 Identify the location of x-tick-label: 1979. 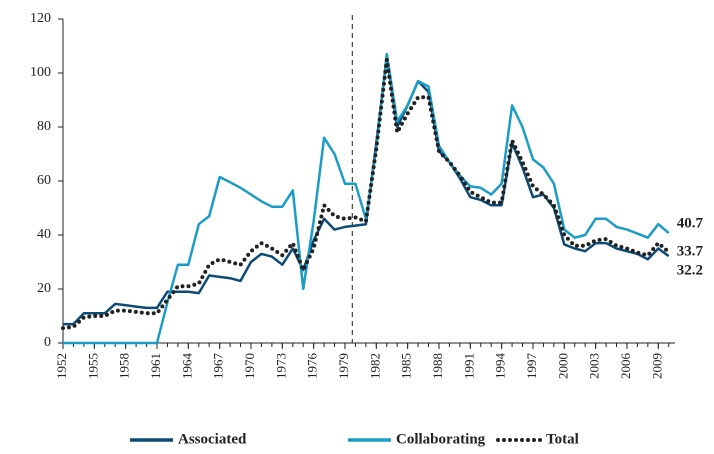
(343, 366).